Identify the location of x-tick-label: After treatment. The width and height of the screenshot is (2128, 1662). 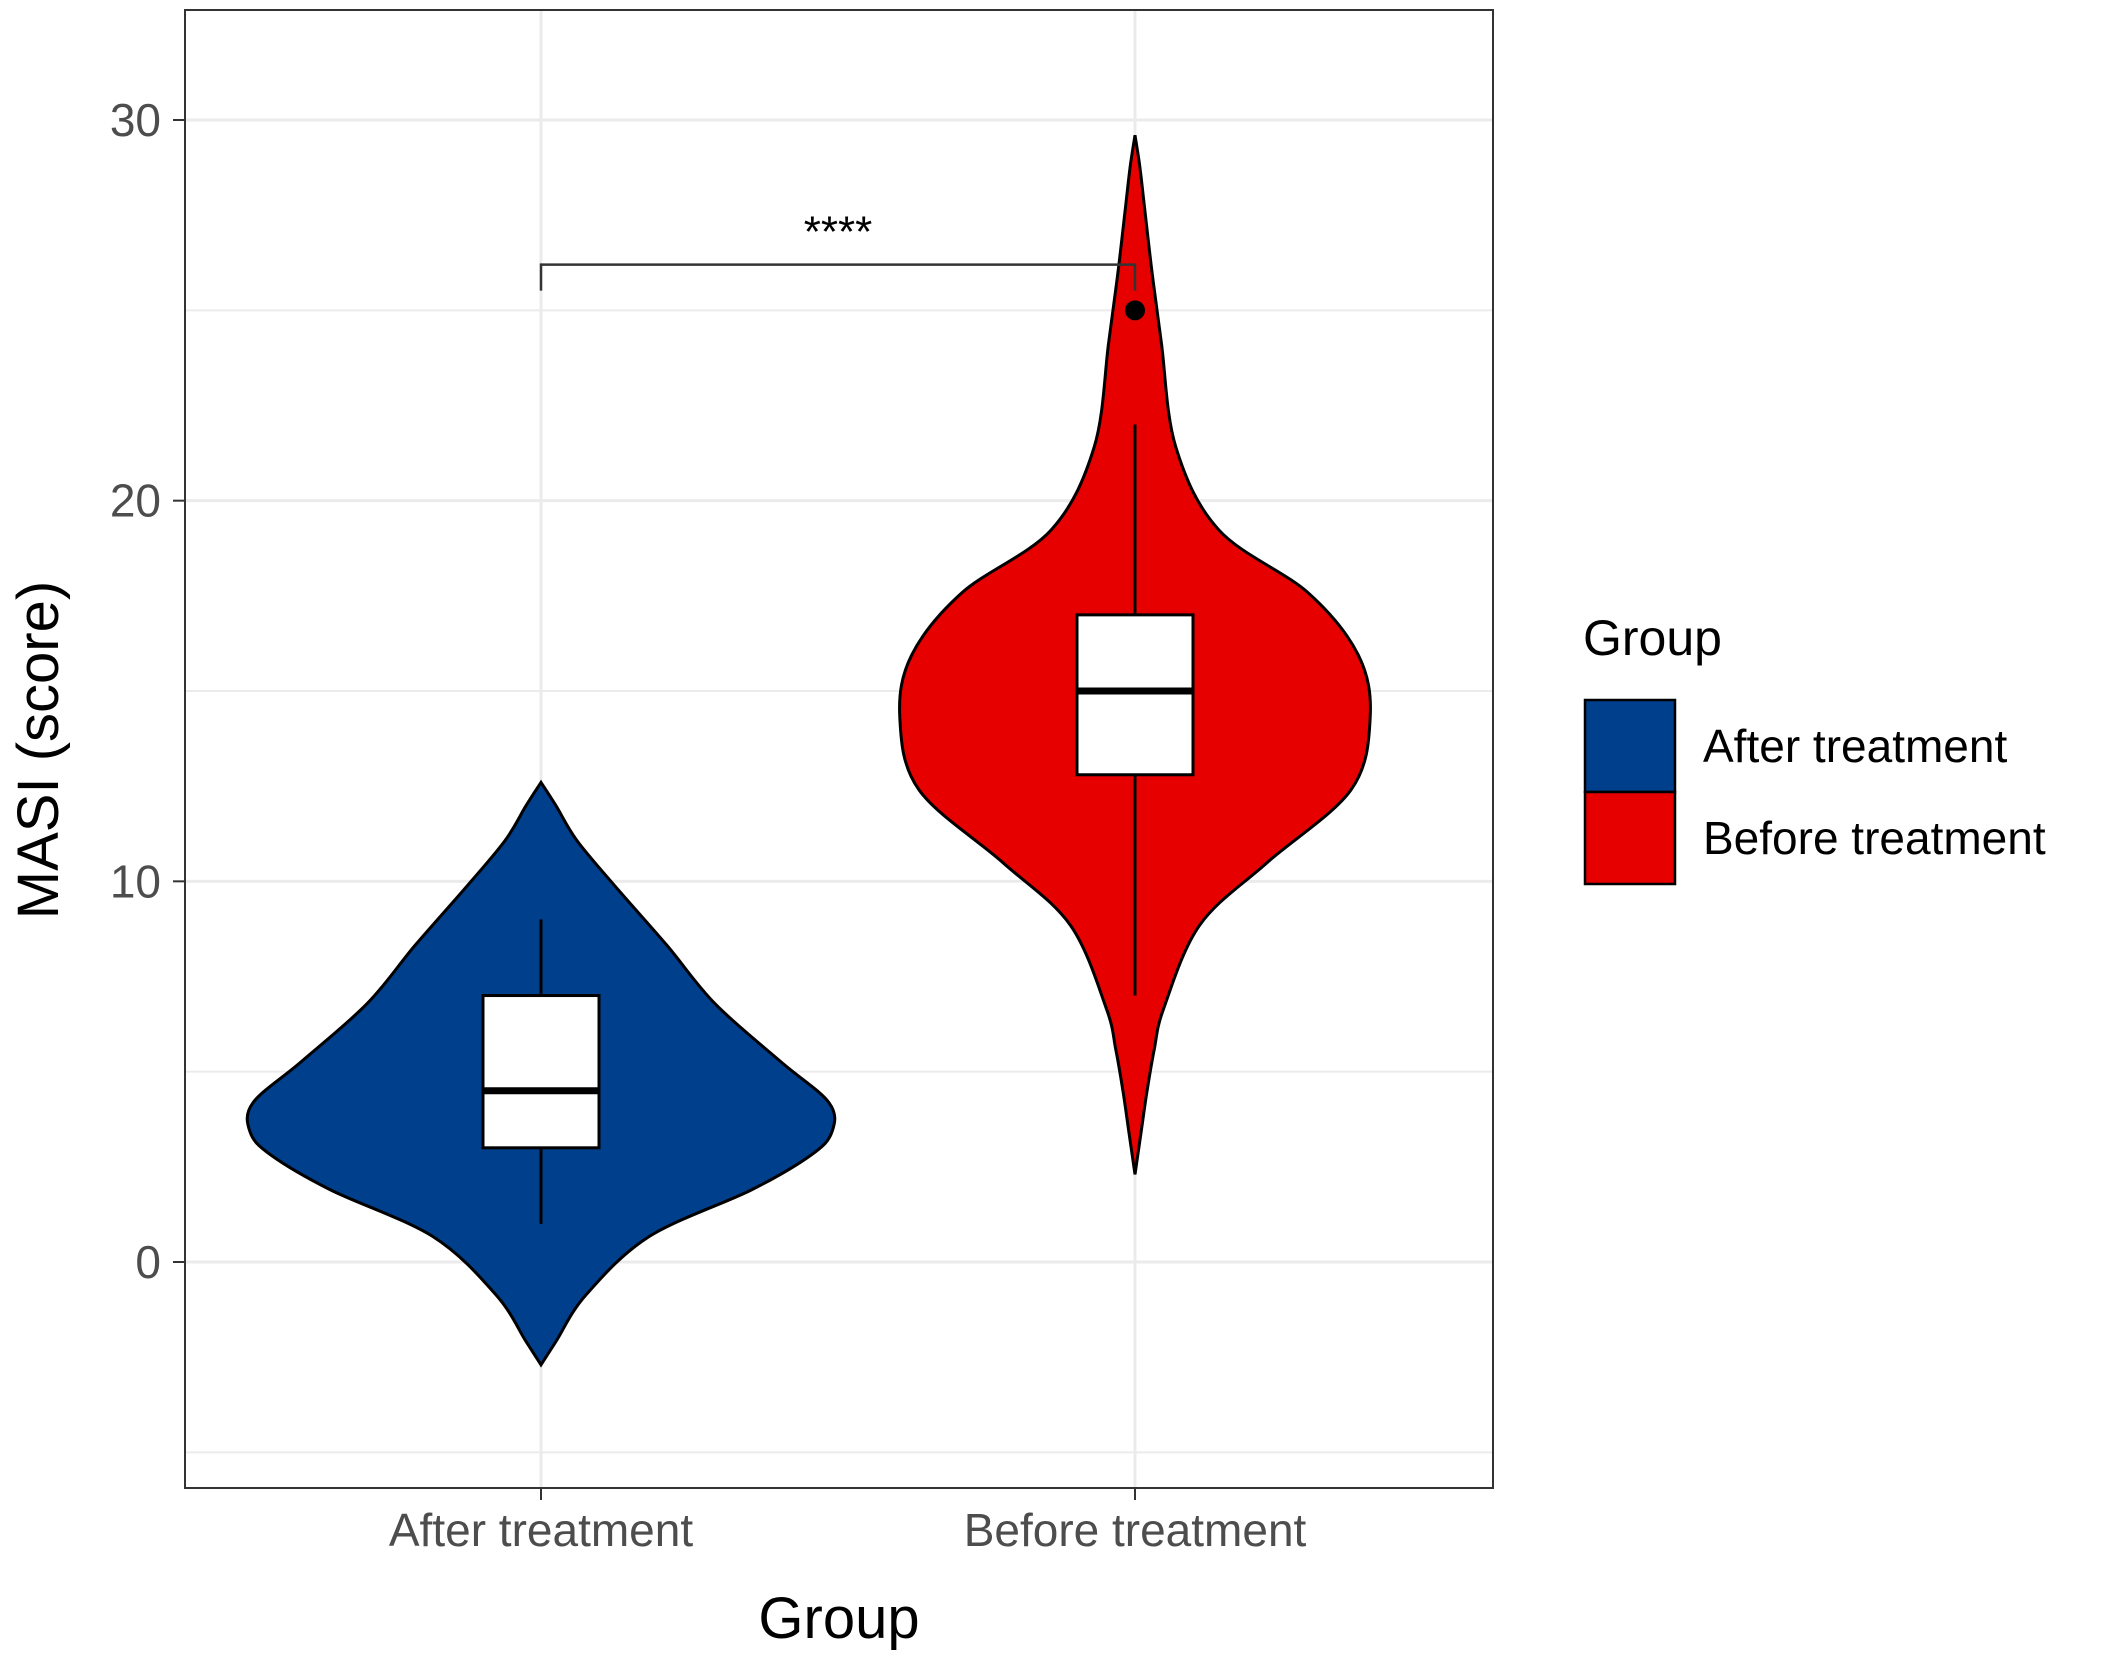
(541, 1530).